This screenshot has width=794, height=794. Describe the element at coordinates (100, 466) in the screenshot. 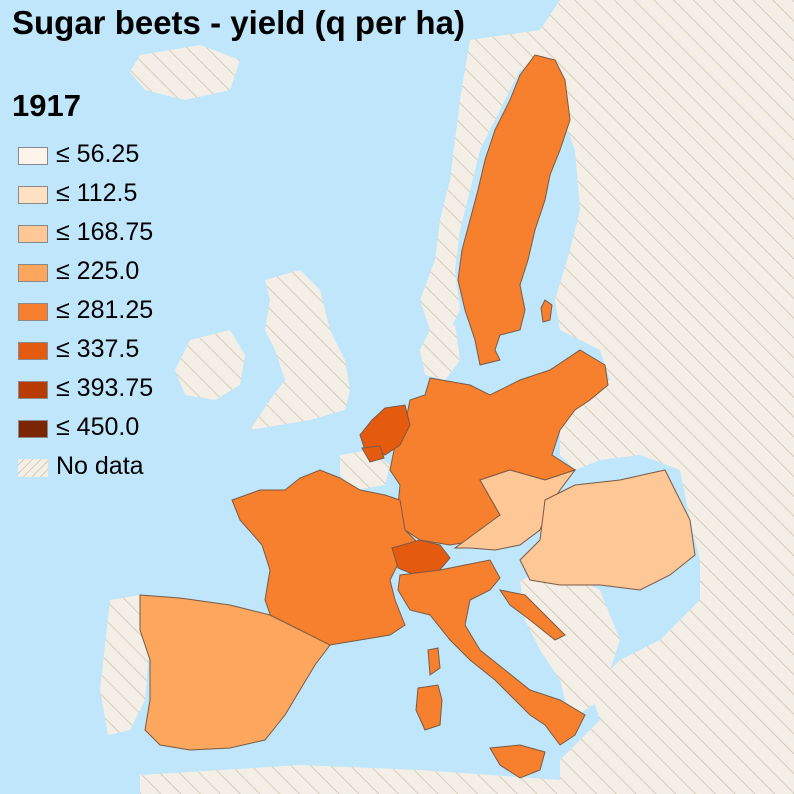

I see `legend-label: No data` at that location.